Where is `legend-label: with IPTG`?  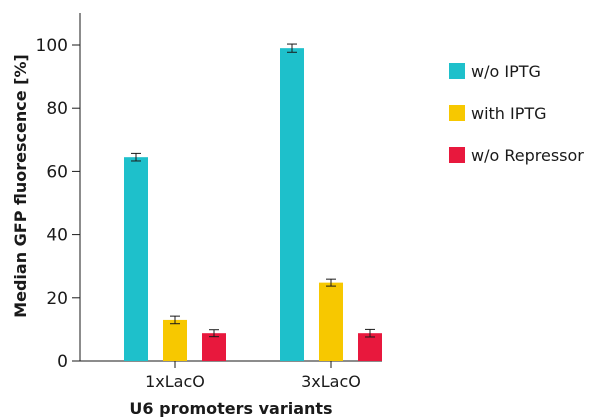
legend-label: with IPTG is located at coordinates (509, 113).